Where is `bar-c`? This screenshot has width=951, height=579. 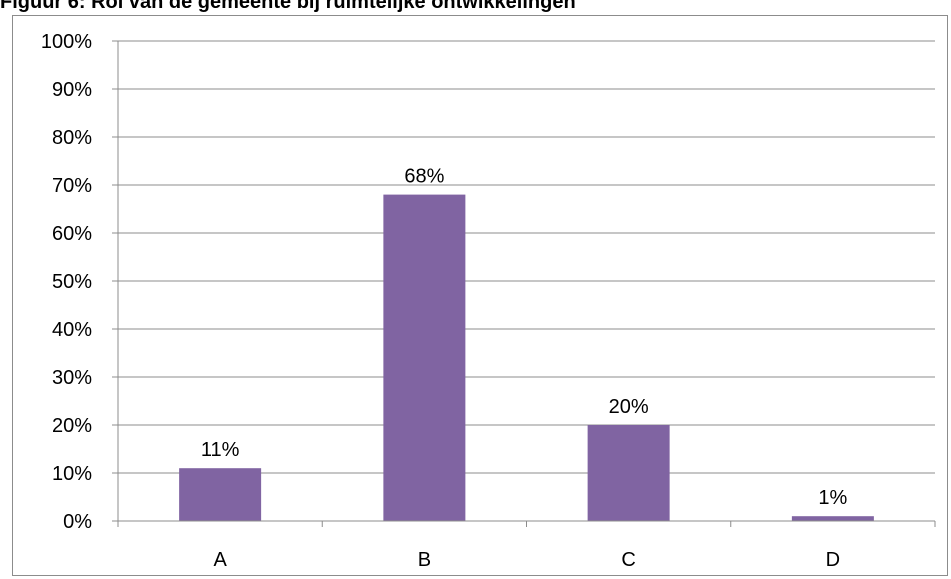
bar-c is located at coordinates (628, 473).